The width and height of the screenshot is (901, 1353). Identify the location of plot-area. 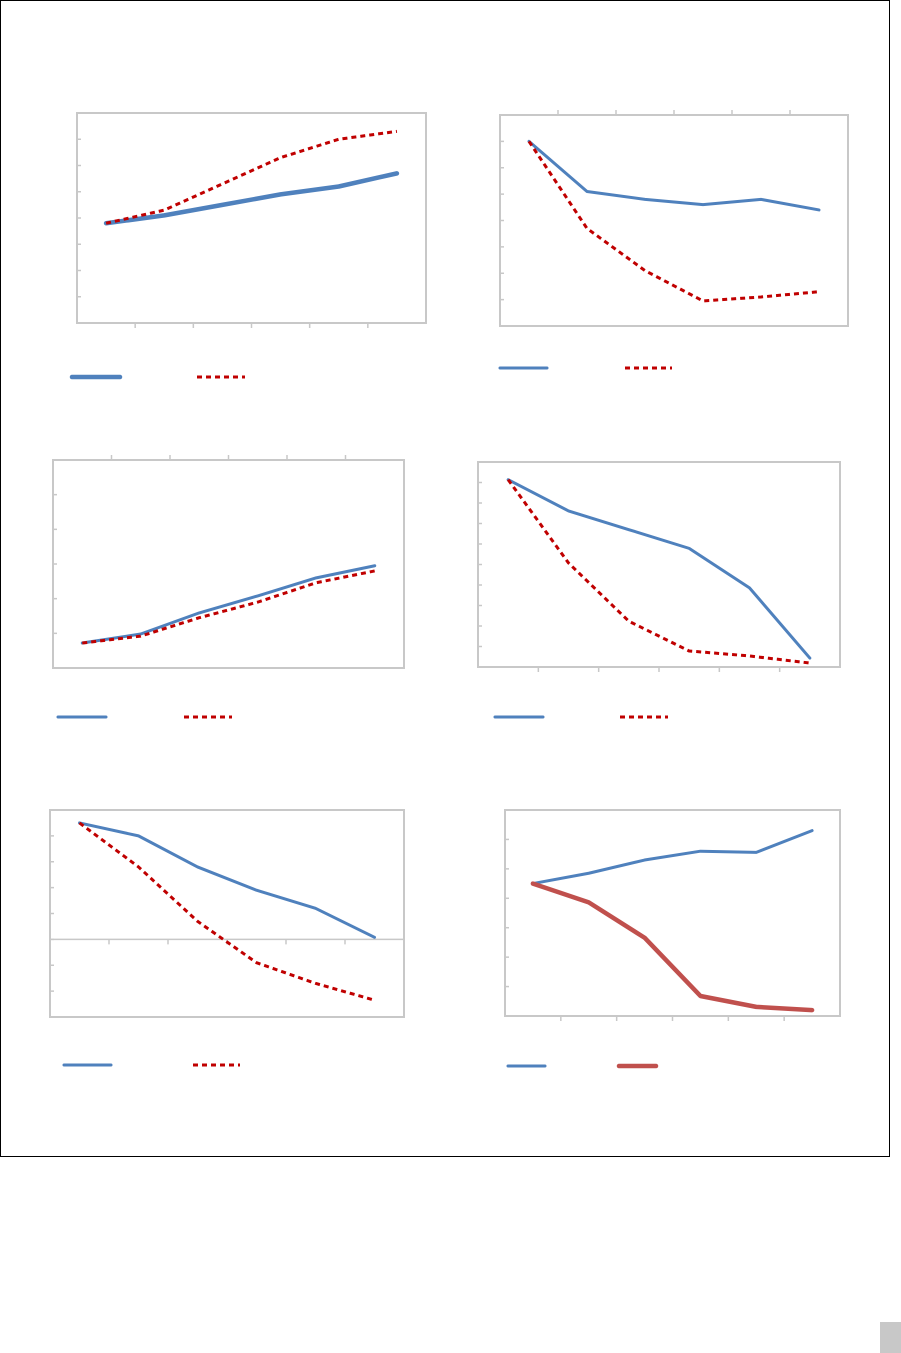
(228, 564).